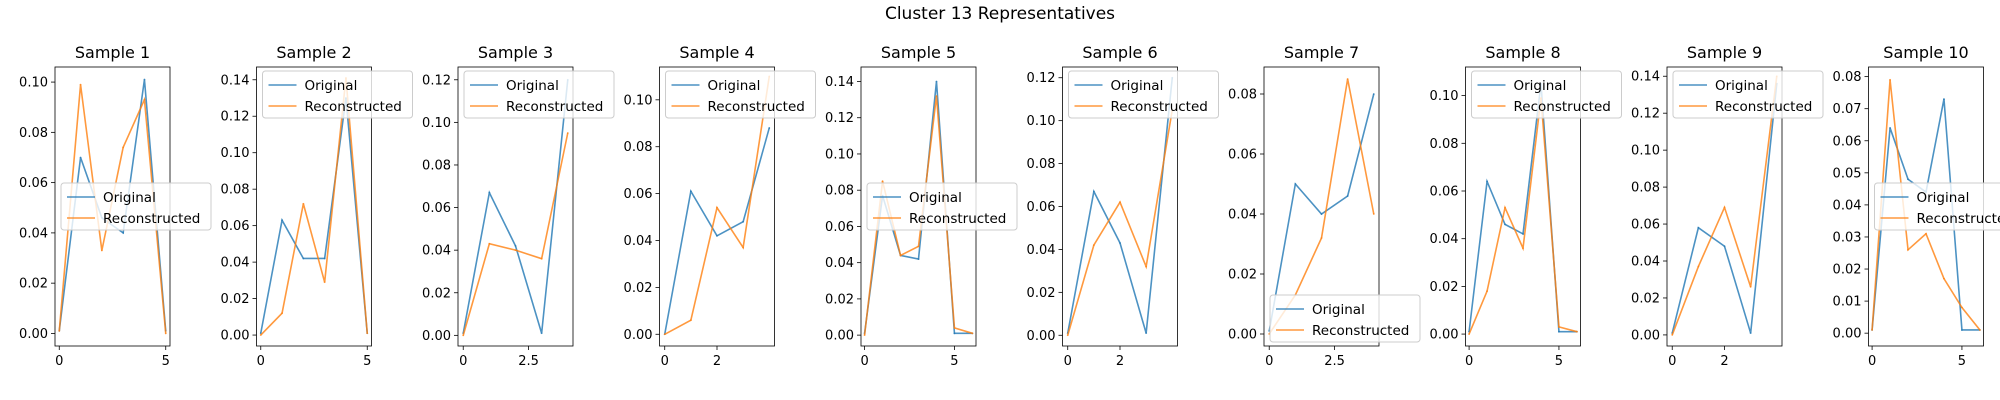  I want to click on x-tick-label: 2.5, so click(528, 361).